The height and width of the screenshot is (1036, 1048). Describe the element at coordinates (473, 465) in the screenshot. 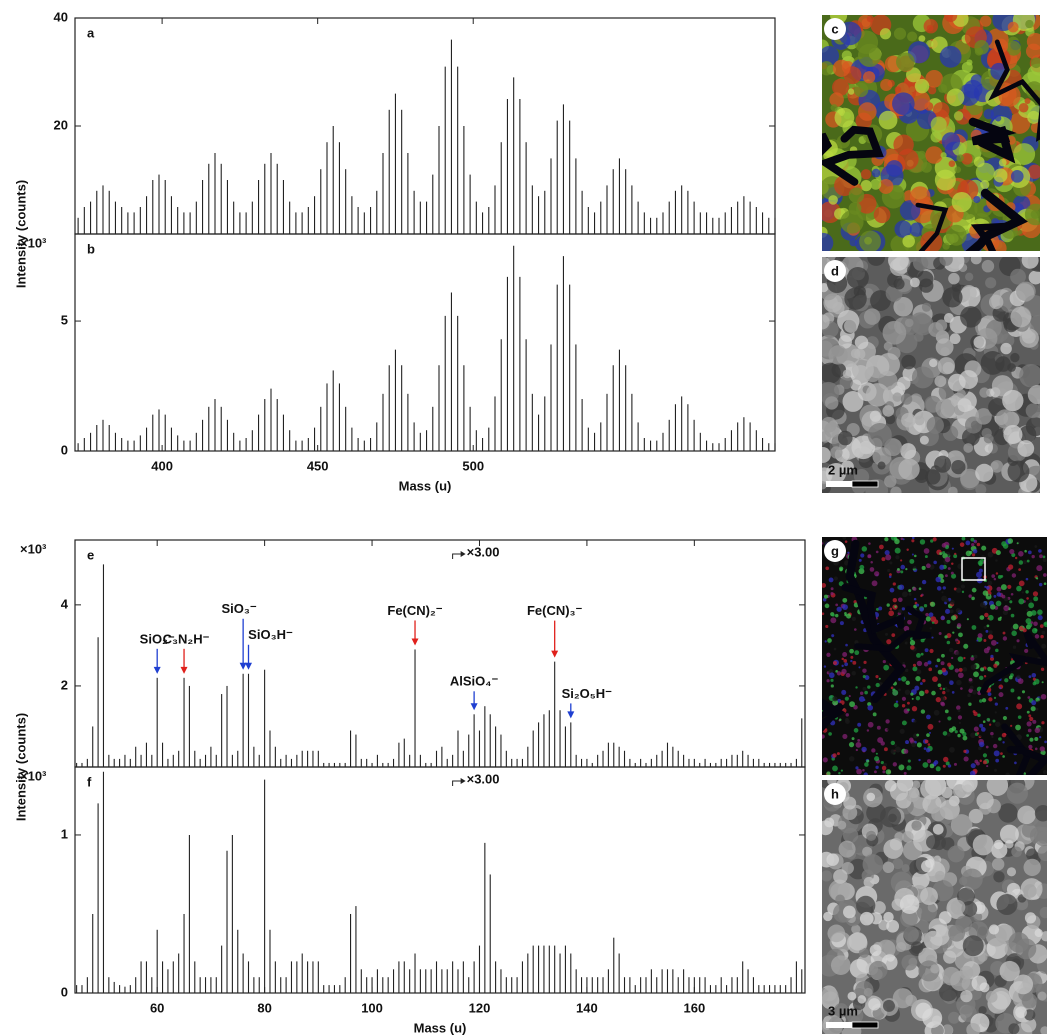

I see `x-tick-label: 500` at that location.